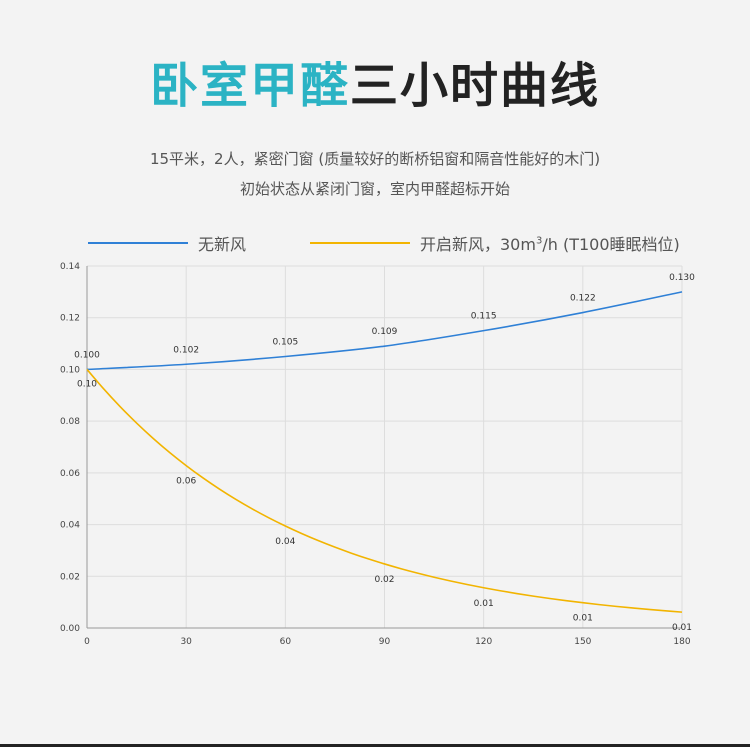  Describe the element at coordinates (70, 370) in the screenshot. I see `y-tick-label: 0.10` at that location.